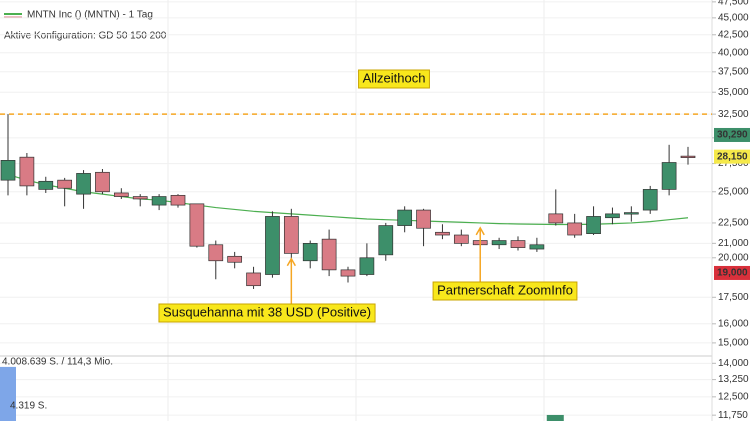 Image resolution: width=750 pixels, height=421 pixels. Describe the element at coordinates (85, 36) in the screenshot. I see `chart-subtitle: Aktive Konfiguration: GD 50 150 200` at that location.